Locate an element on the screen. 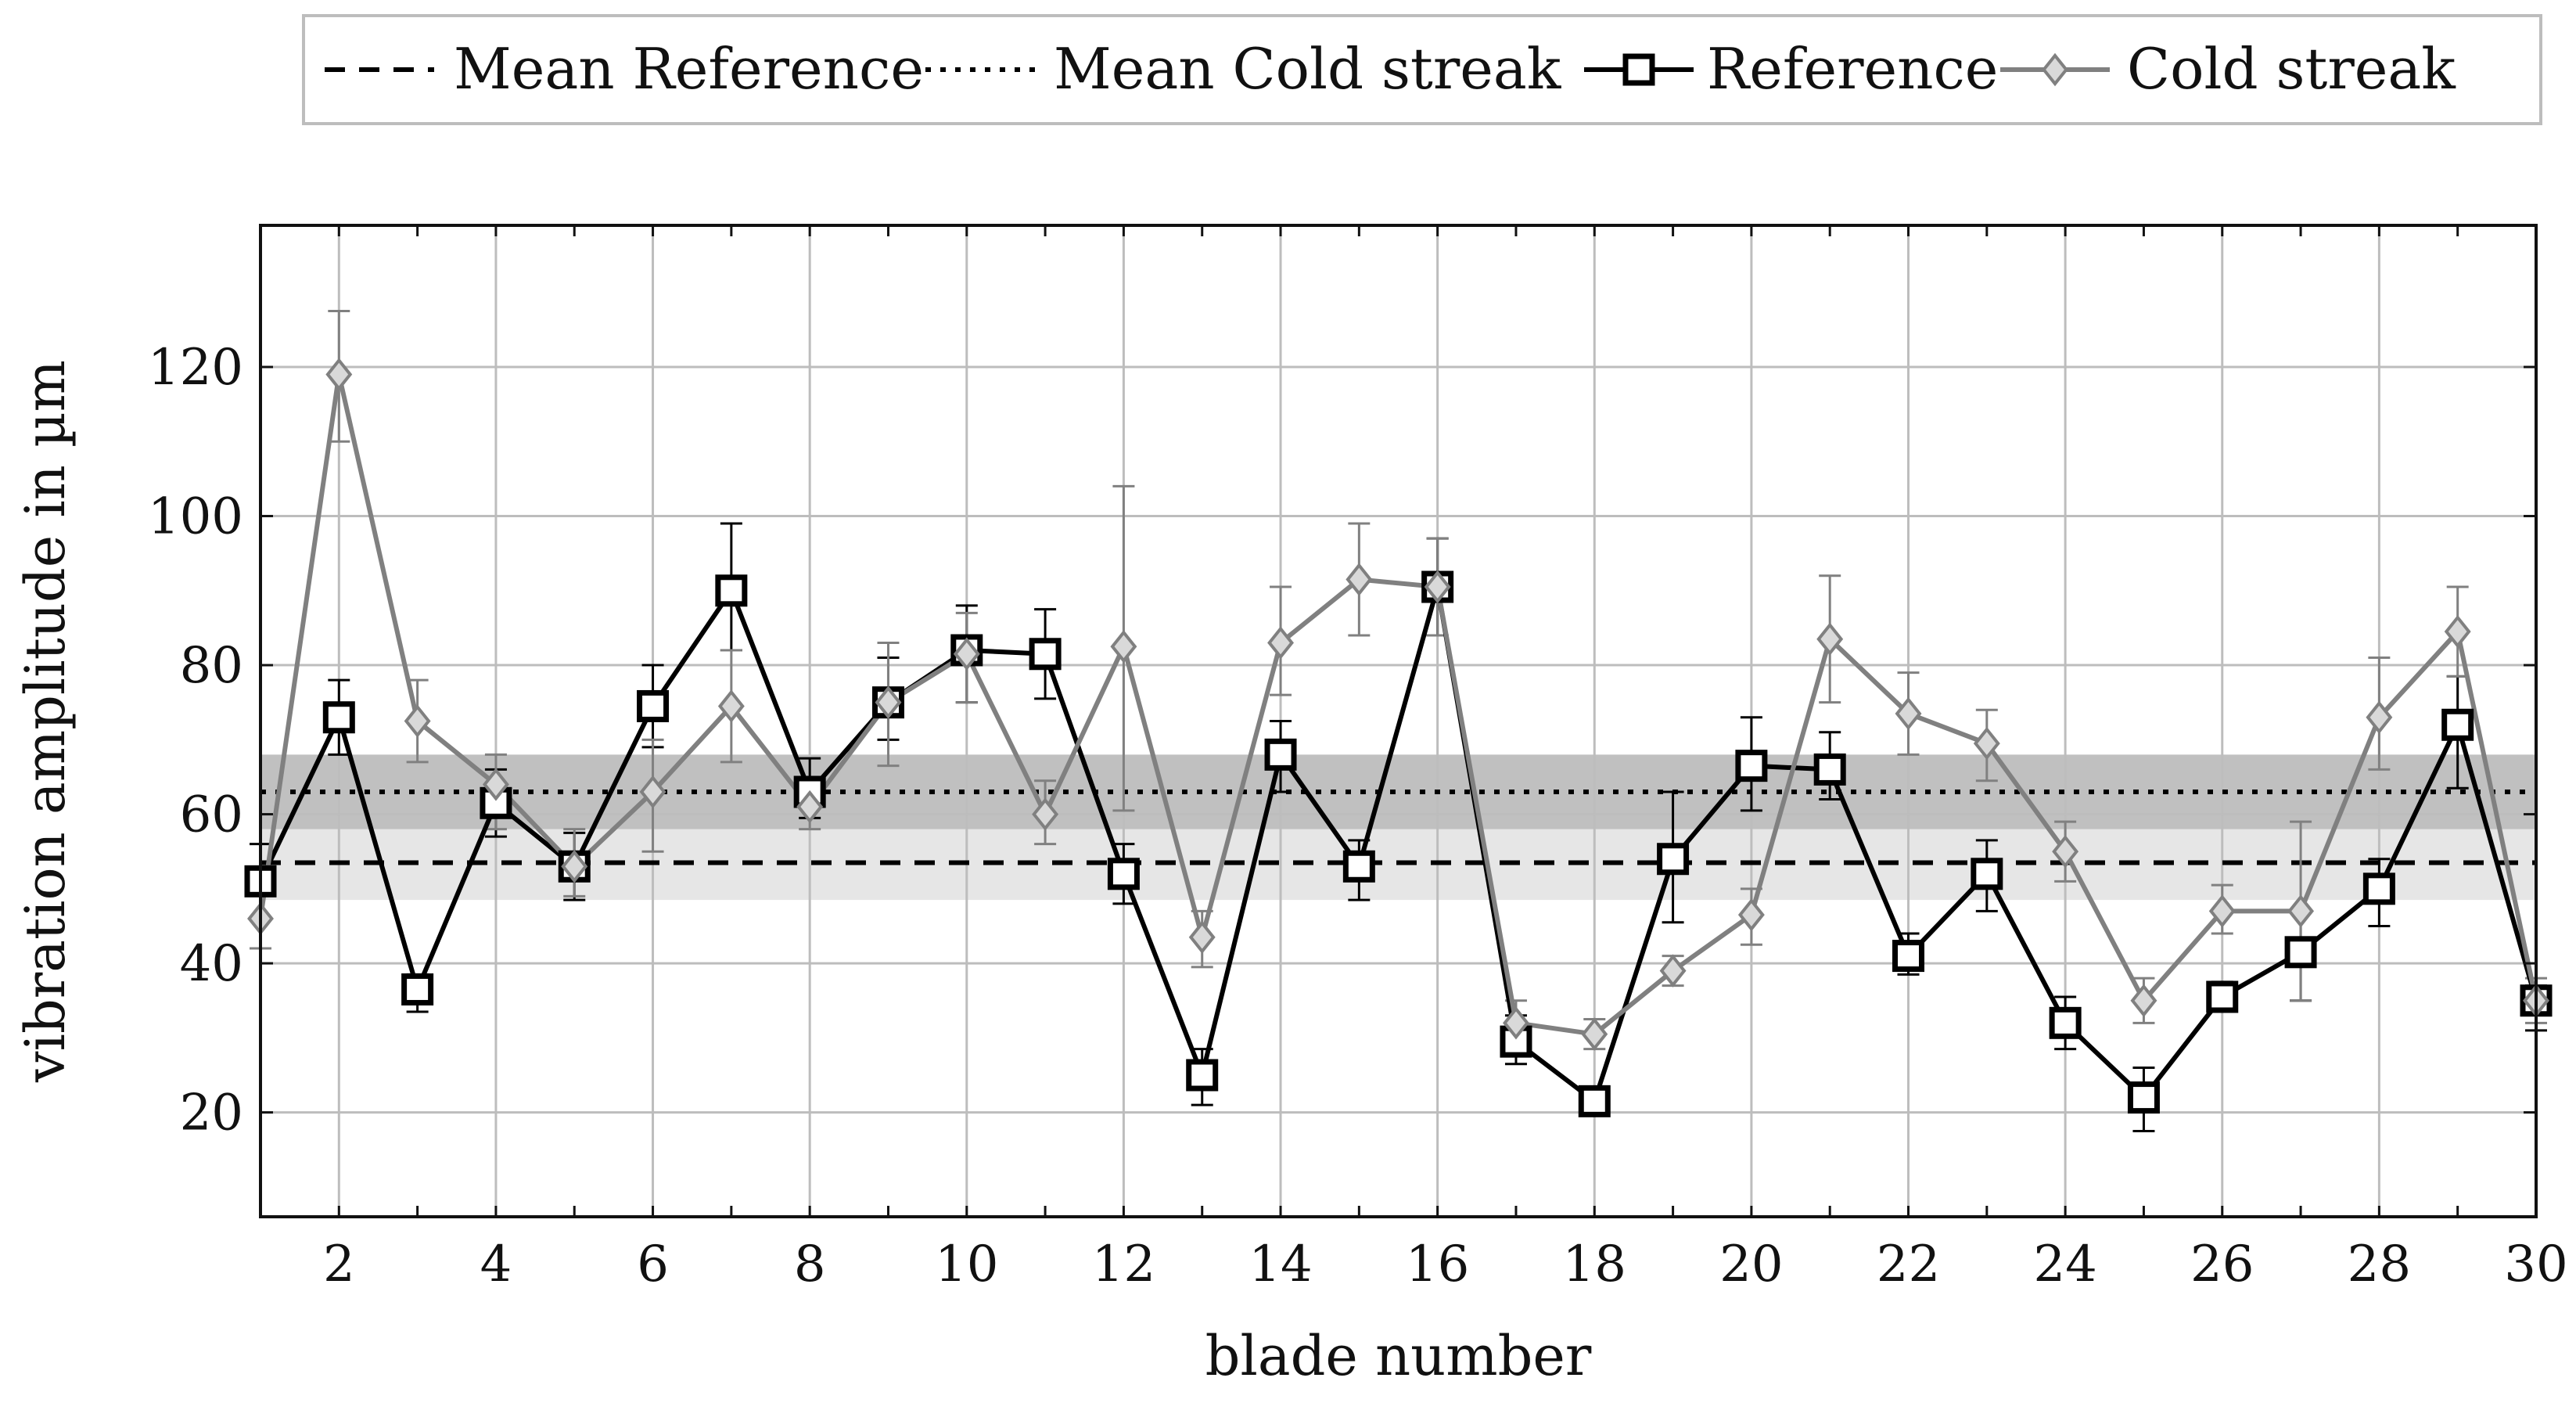 The height and width of the screenshot is (1403, 2576). y-tick-label: 60 is located at coordinates (211, 815).